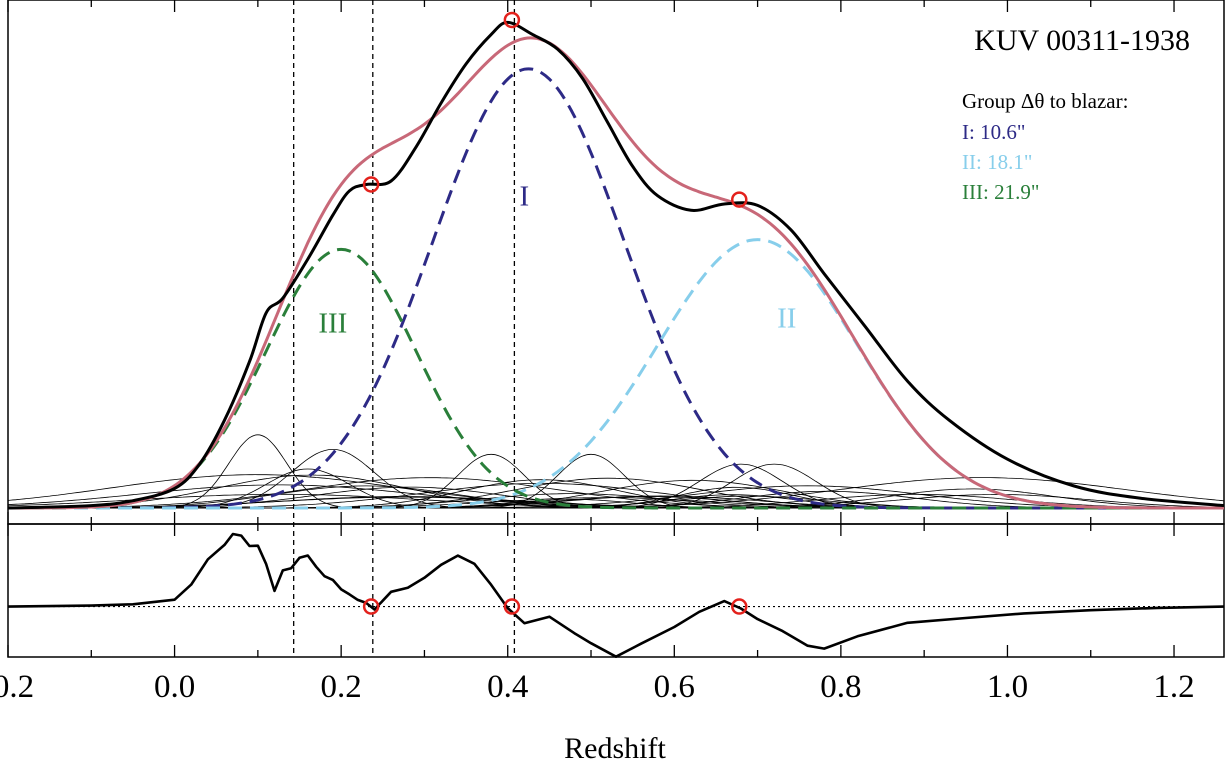 The image size is (1230, 769). Describe the element at coordinates (1173, 687) in the screenshot. I see `x-tick-label: 1.2` at that location.